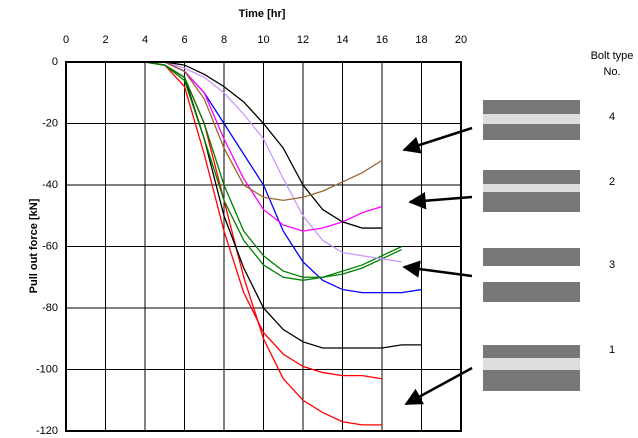  What do you see at coordinates (55, 62) in the screenshot?
I see `y-tick-label: 0` at bounding box center [55, 62].